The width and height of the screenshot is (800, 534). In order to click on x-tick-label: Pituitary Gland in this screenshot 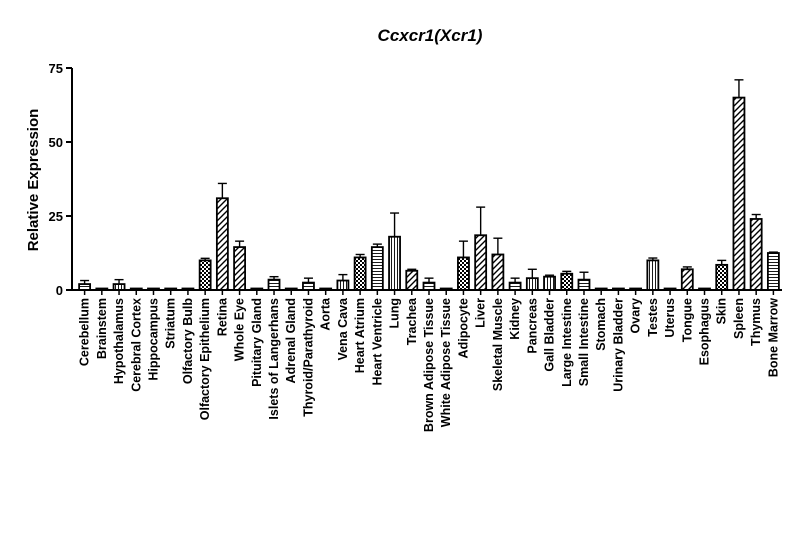, I will do `click(257, 342)`.